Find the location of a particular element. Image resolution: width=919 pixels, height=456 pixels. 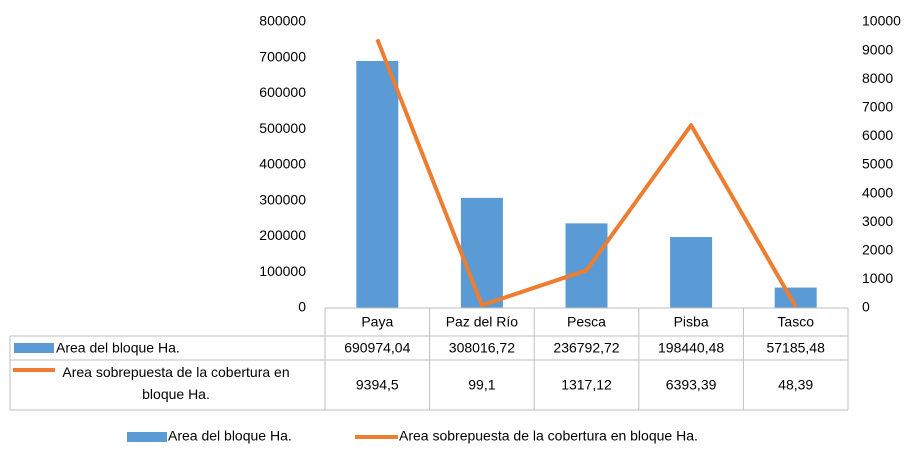

row-header-line: Area sobrepuesta de la cobertura en is located at coordinates (175, 372).